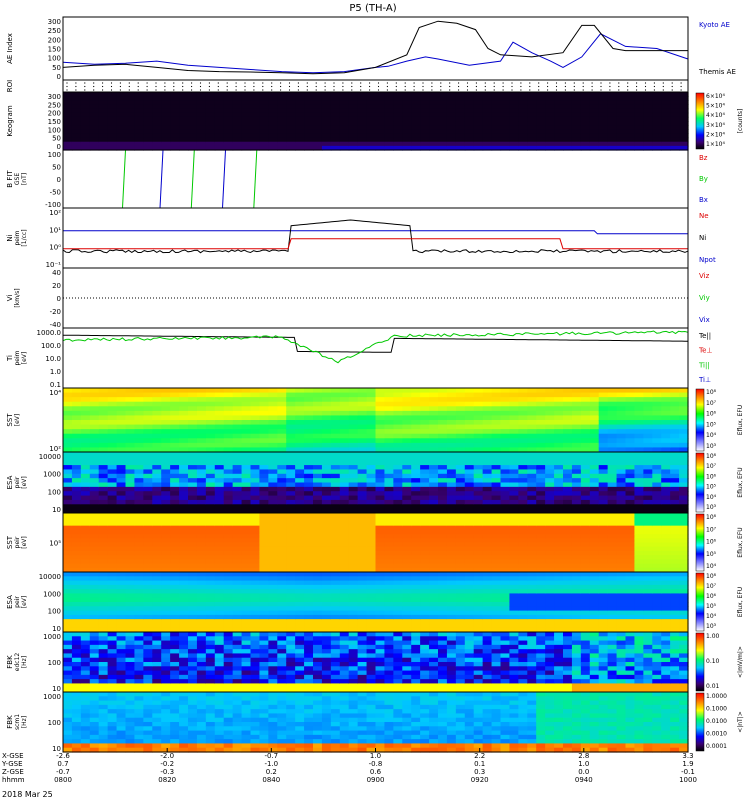 Image resolution: width=750 pixels, height=800 pixels. I want to click on y-tick-label: 250, so click(54, 31).